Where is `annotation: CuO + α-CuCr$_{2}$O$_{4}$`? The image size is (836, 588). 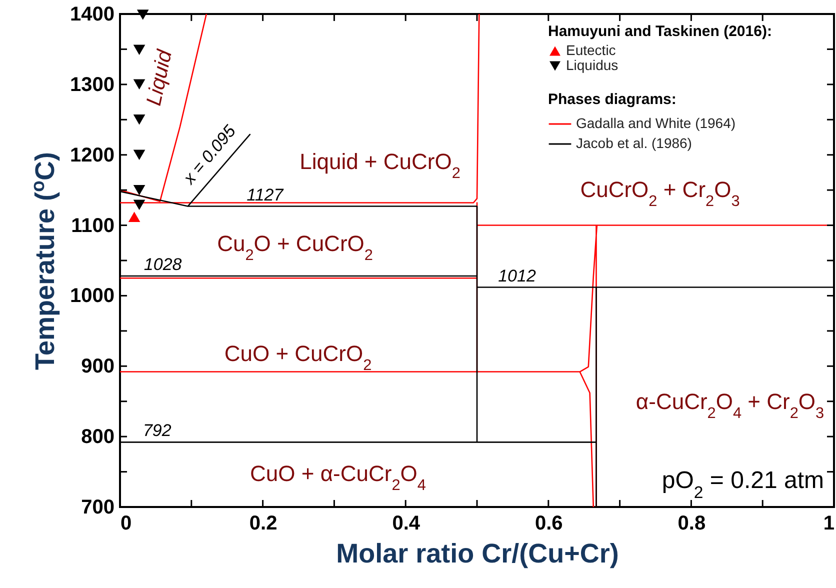
annotation: CuO + α-CuCr$_{2}$O$_{4}$ is located at coordinates (338, 477).